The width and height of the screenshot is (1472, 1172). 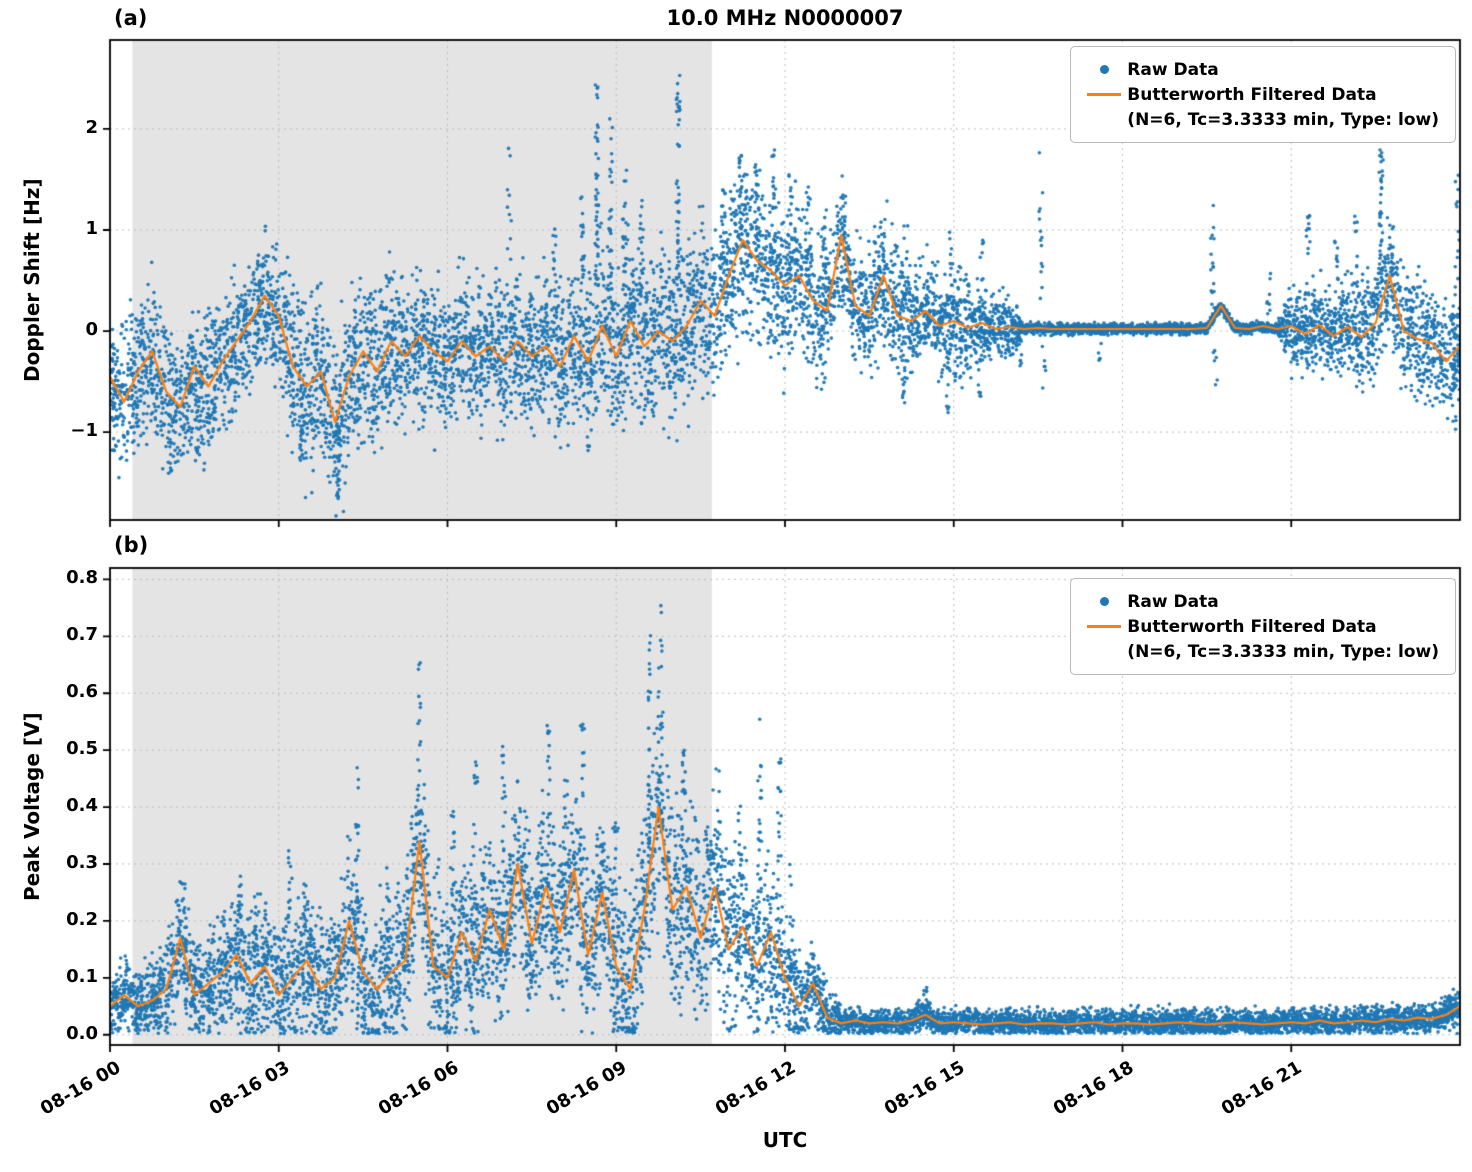 I want to click on y-tick-label: −1, so click(x=84, y=431).